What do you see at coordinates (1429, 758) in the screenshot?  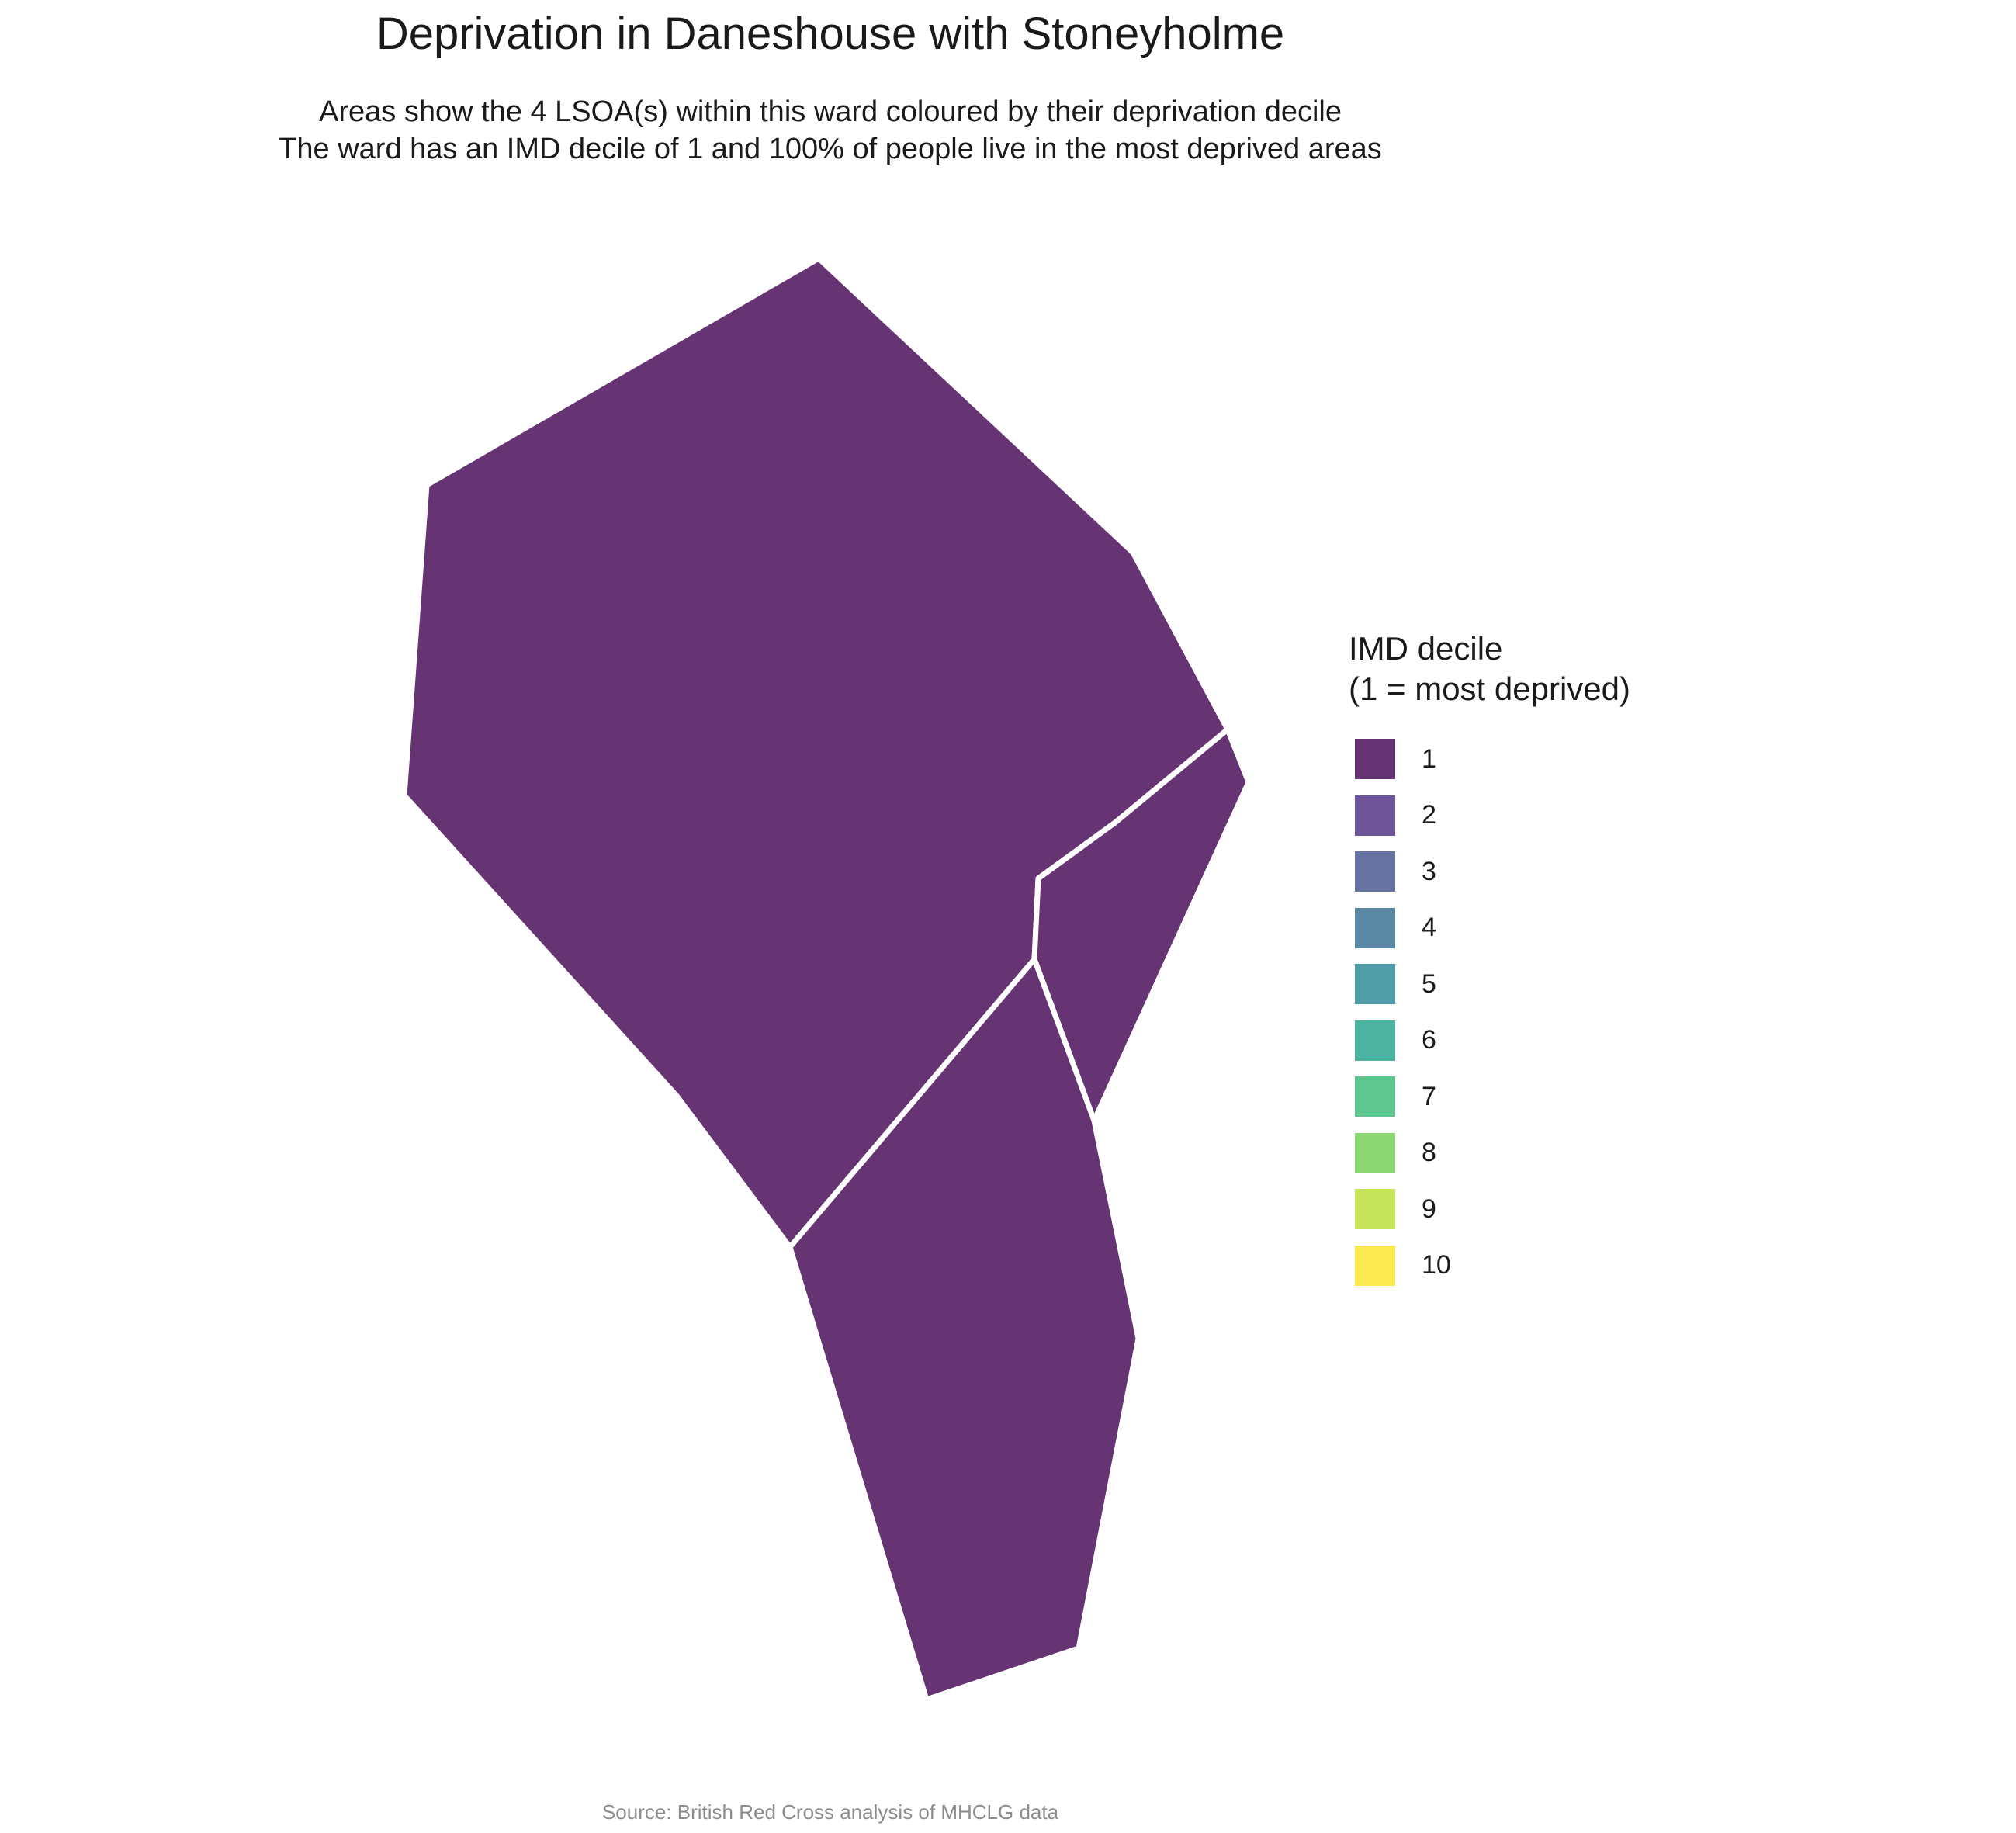 I see `legend-label: 1` at bounding box center [1429, 758].